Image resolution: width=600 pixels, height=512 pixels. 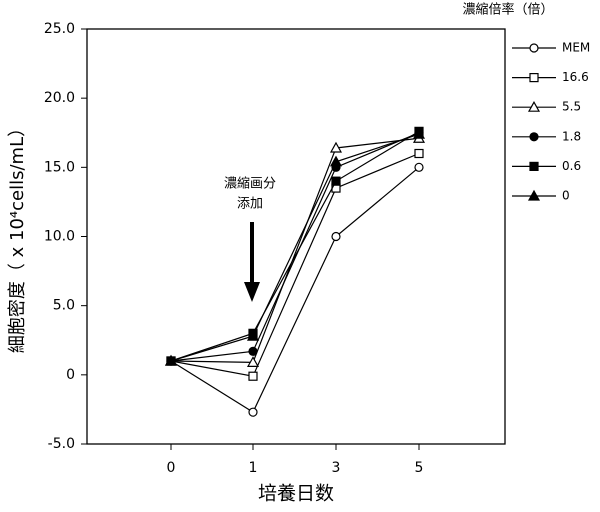 I want to click on arrow-head, so click(x=252, y=292).